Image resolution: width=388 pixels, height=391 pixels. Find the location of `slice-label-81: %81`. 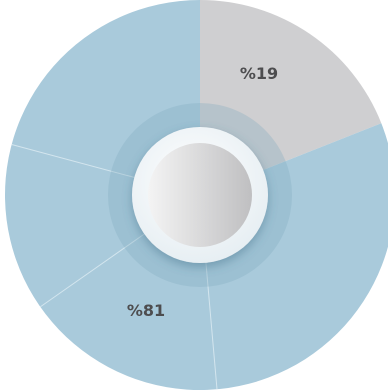

slice-label-81: %81 is located at coordinates (146, 310).